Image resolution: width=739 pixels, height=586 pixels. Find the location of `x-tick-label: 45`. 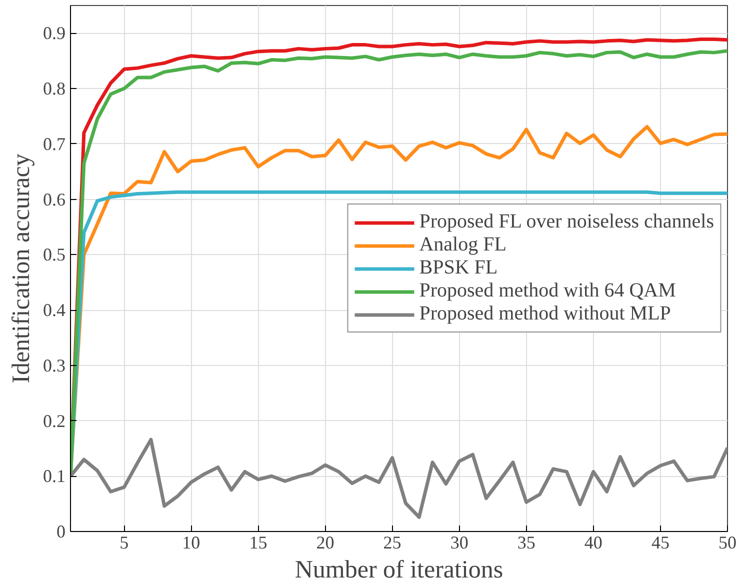

x-tick-label: 45 is located at coordinates (660, 542).